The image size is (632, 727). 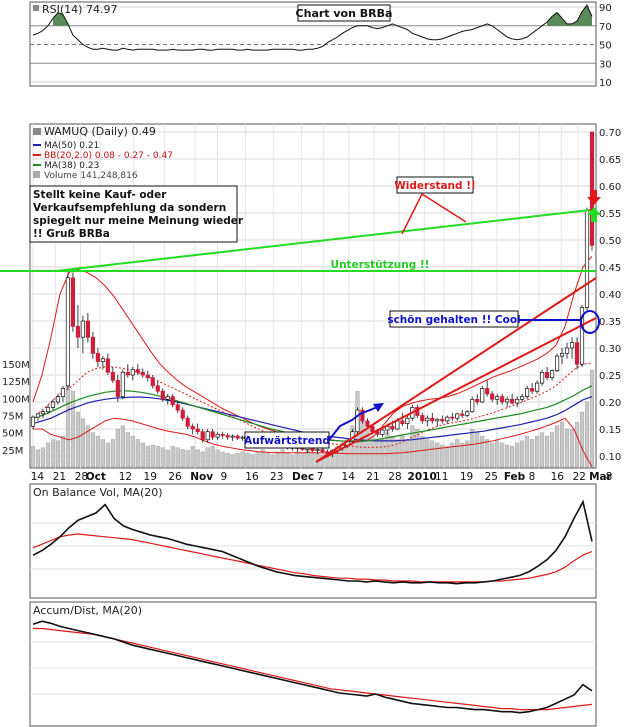 I want to click on obv-series, so click(x=312, y=542).